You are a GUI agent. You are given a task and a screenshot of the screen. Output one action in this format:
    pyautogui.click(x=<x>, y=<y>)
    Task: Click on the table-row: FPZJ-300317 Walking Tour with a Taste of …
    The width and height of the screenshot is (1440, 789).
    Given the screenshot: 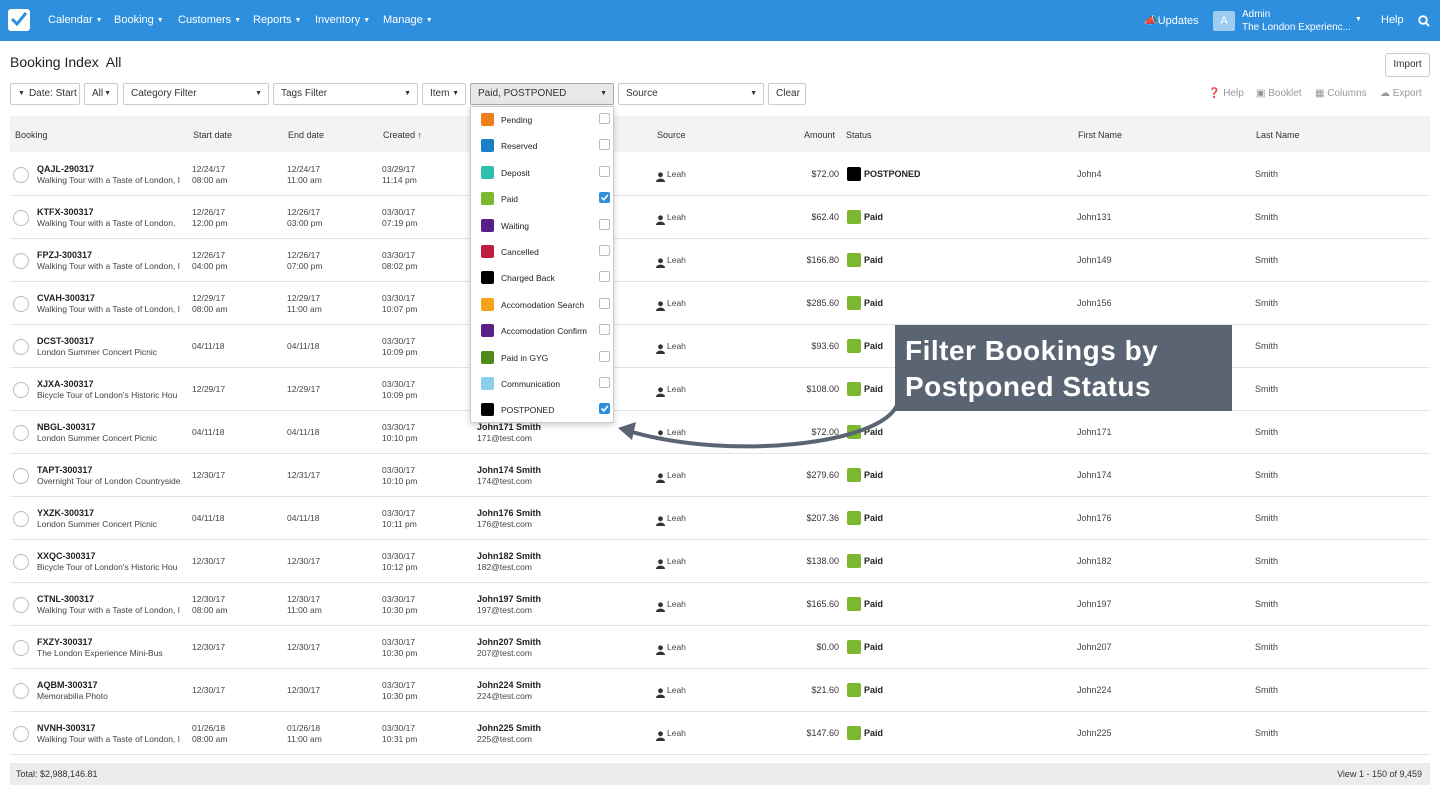 What is the action you would take?
    pyautogui.click(x=720, y=260)
    